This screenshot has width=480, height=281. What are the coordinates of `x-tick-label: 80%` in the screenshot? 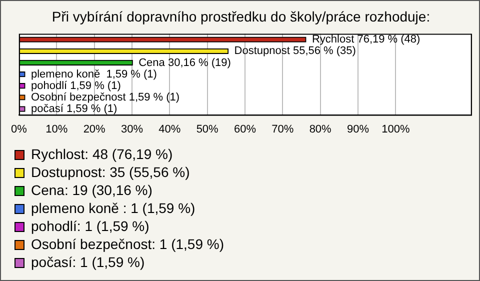 It's located at (320, 129).